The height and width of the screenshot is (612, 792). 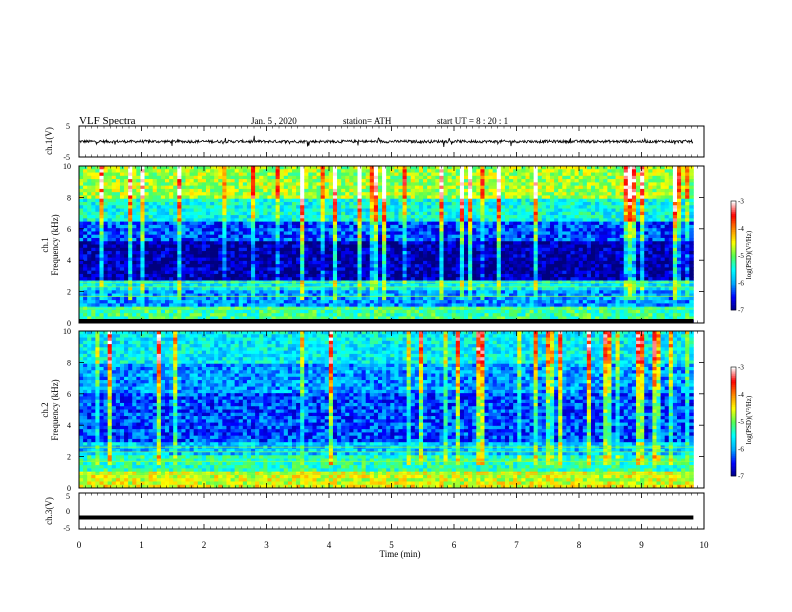 I want to click on ch1-waveform-ylabel: ch.1(V), so click(x=49, y=141).